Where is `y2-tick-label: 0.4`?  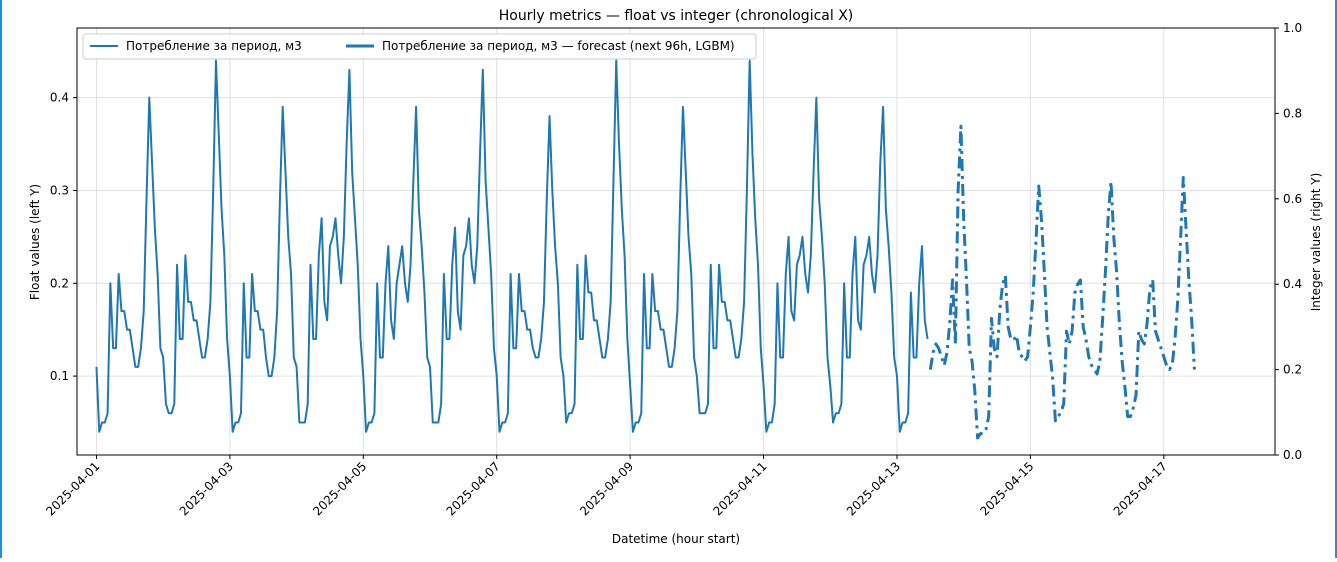
y2-tick-label: 0.4 is located at coordinates (1292, 284).